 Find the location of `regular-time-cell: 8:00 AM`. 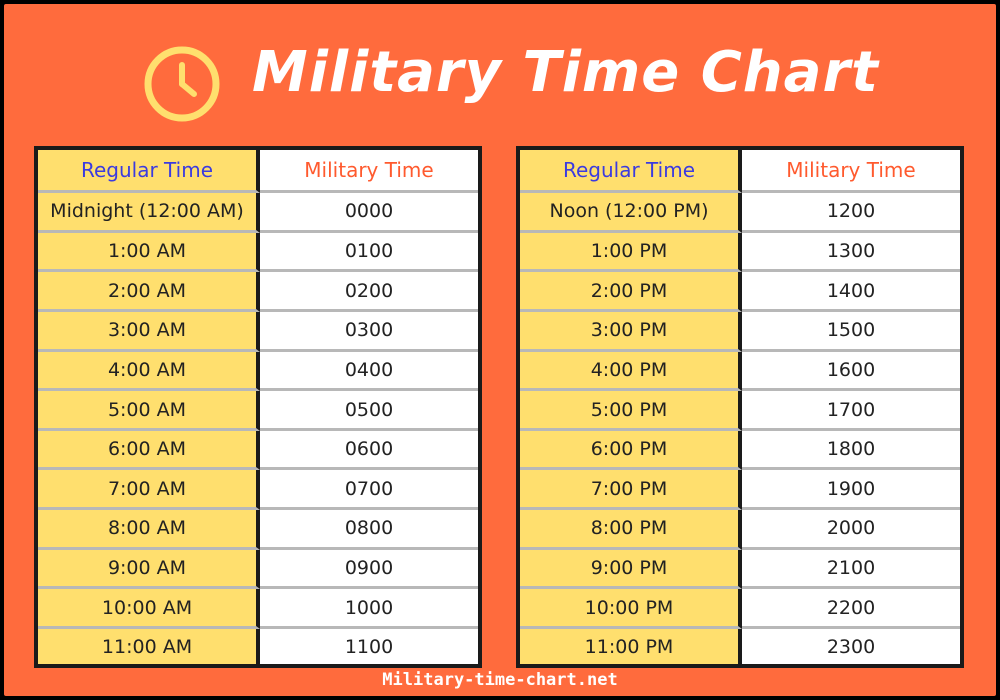

regular-time-cell: 8:00 AM is located at coordinates (149, 530).